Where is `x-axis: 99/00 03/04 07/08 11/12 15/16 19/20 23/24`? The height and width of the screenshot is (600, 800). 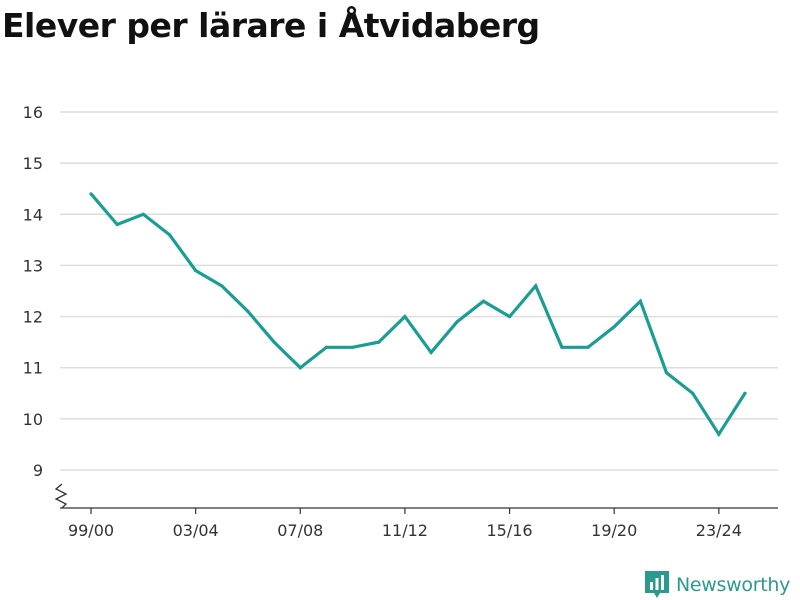 x-axis: 99/00 03/04 07/08 11/12 15/16 19/20 23/24 is located at coordinates (416, 511).